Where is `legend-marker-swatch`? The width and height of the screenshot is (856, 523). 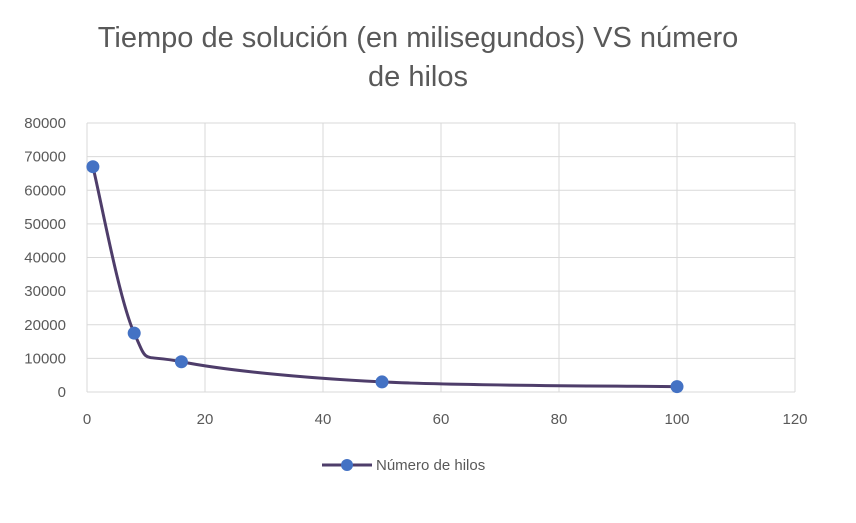 legend-marker-swatch is located at coordinates (347, 465).